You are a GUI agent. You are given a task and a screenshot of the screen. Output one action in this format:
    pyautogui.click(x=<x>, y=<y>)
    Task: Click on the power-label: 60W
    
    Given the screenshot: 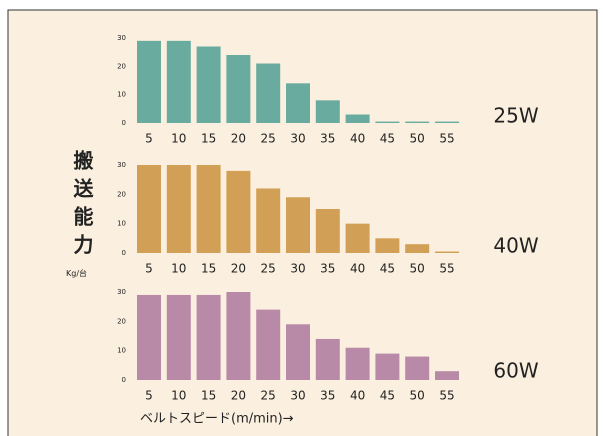 What is the action you would take?
    pyautogui.click(x=515, y=371)
    